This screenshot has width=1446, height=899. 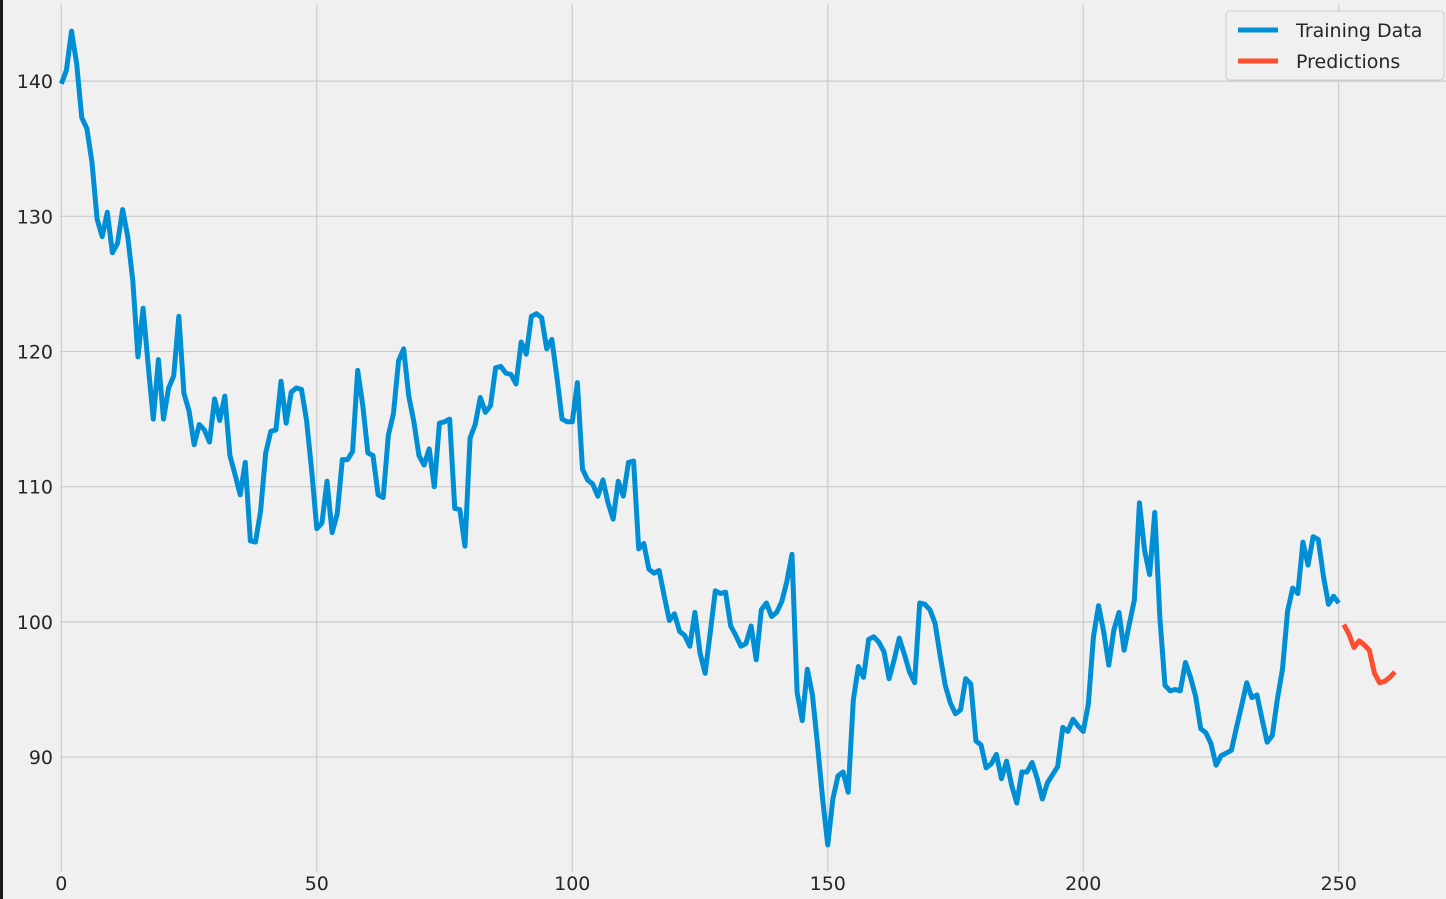 What do you see at coordinates (317, 884) in the screenshot?
I see `x-tick-label: 50` at bounding box center [317, 884].